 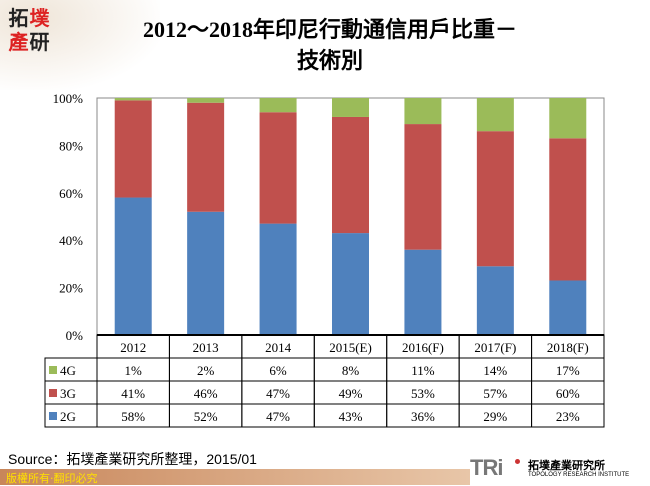 What do you see at coordinates (423, 393) in the screenshot?
I see `value-label: 53%` at bounding box center [423, 393].